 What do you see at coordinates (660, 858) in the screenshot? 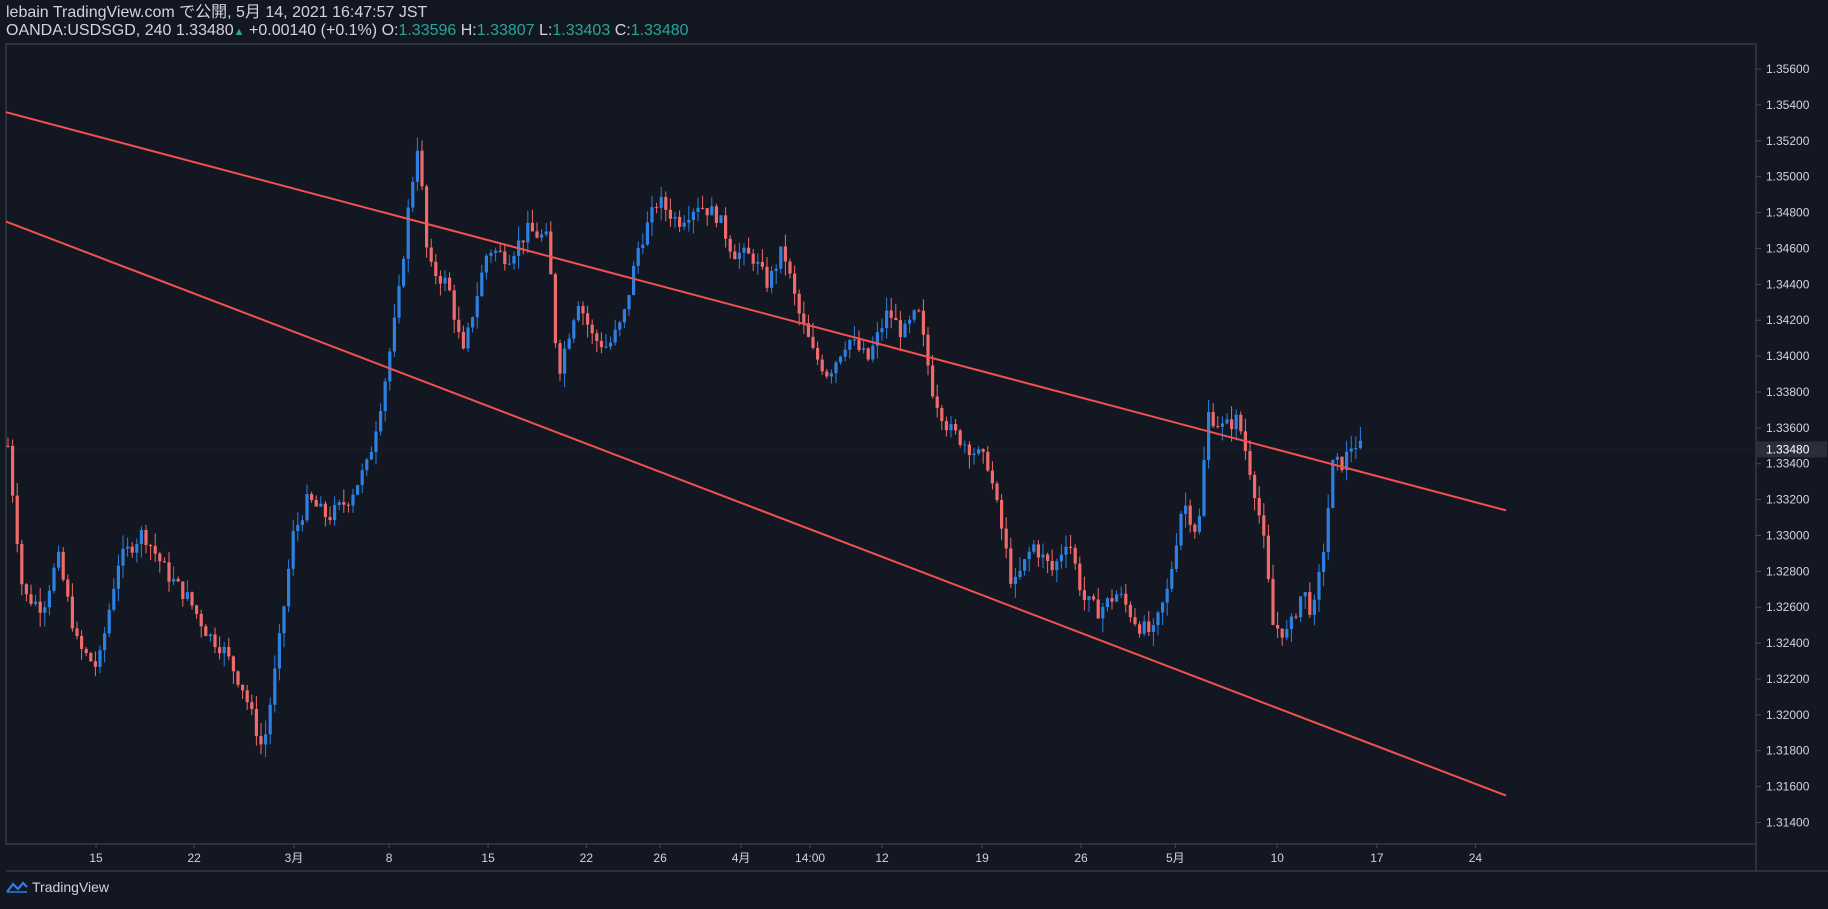
I see `time-tick-label: 26` at bounding box center [660, 858].